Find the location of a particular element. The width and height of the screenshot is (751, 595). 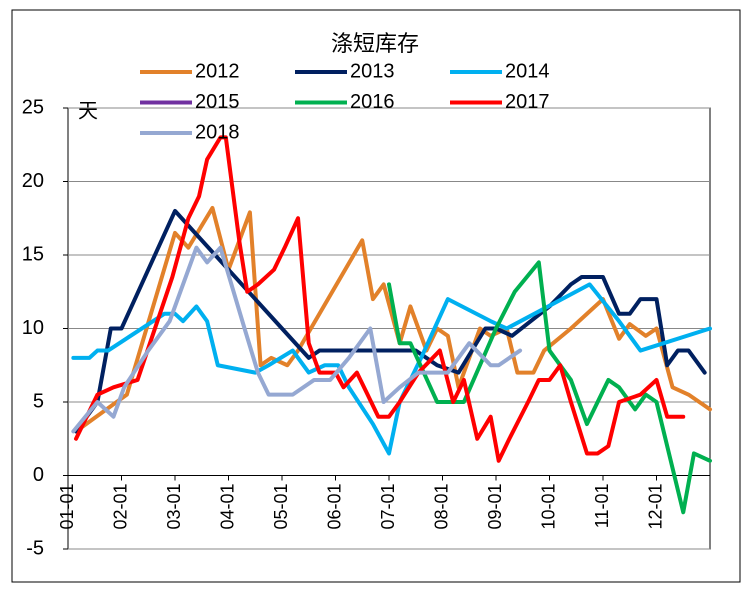

y-tick-label: -5 is located at coordinates (35, 548).